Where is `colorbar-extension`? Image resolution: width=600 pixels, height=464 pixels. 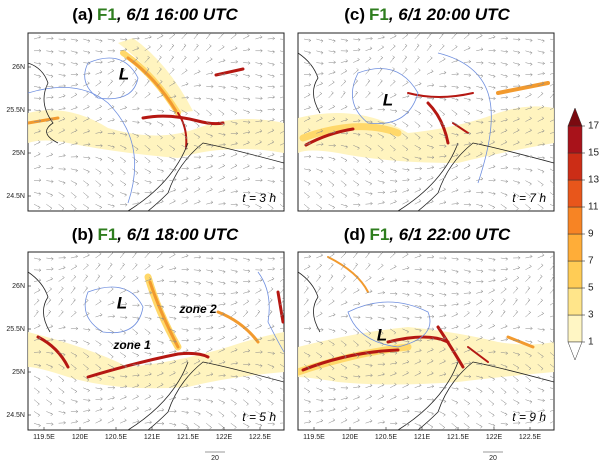 colorbar-extension is located at coordinates (575, 117).